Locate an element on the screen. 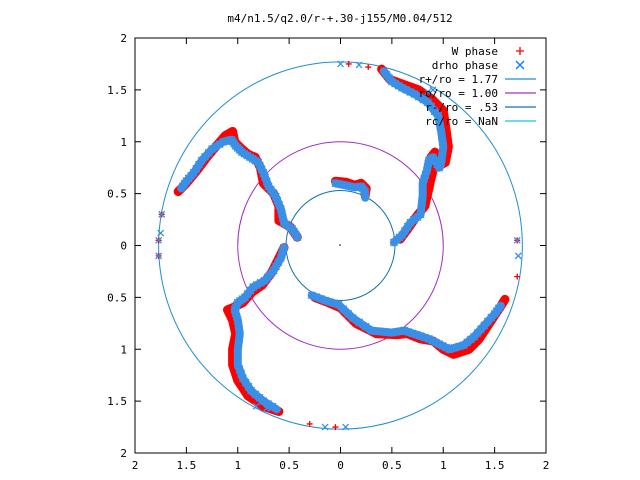 Image resolution: width=640 pixels, height=480 pixels. y-tick-label: 2 is located at coordinates (123, 453).